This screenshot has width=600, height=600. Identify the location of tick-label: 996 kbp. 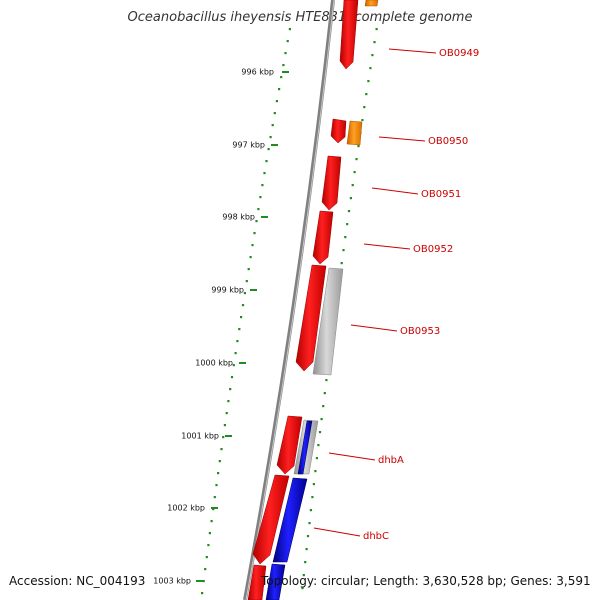
(257, 72).